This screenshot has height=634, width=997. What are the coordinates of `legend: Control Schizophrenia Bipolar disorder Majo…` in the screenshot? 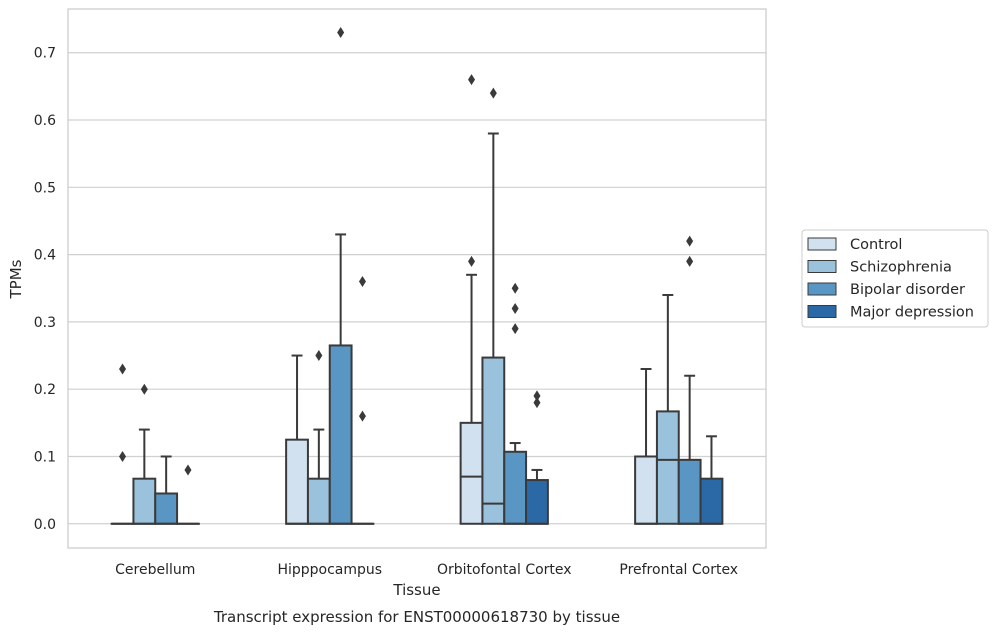 It's located at (895, 278).